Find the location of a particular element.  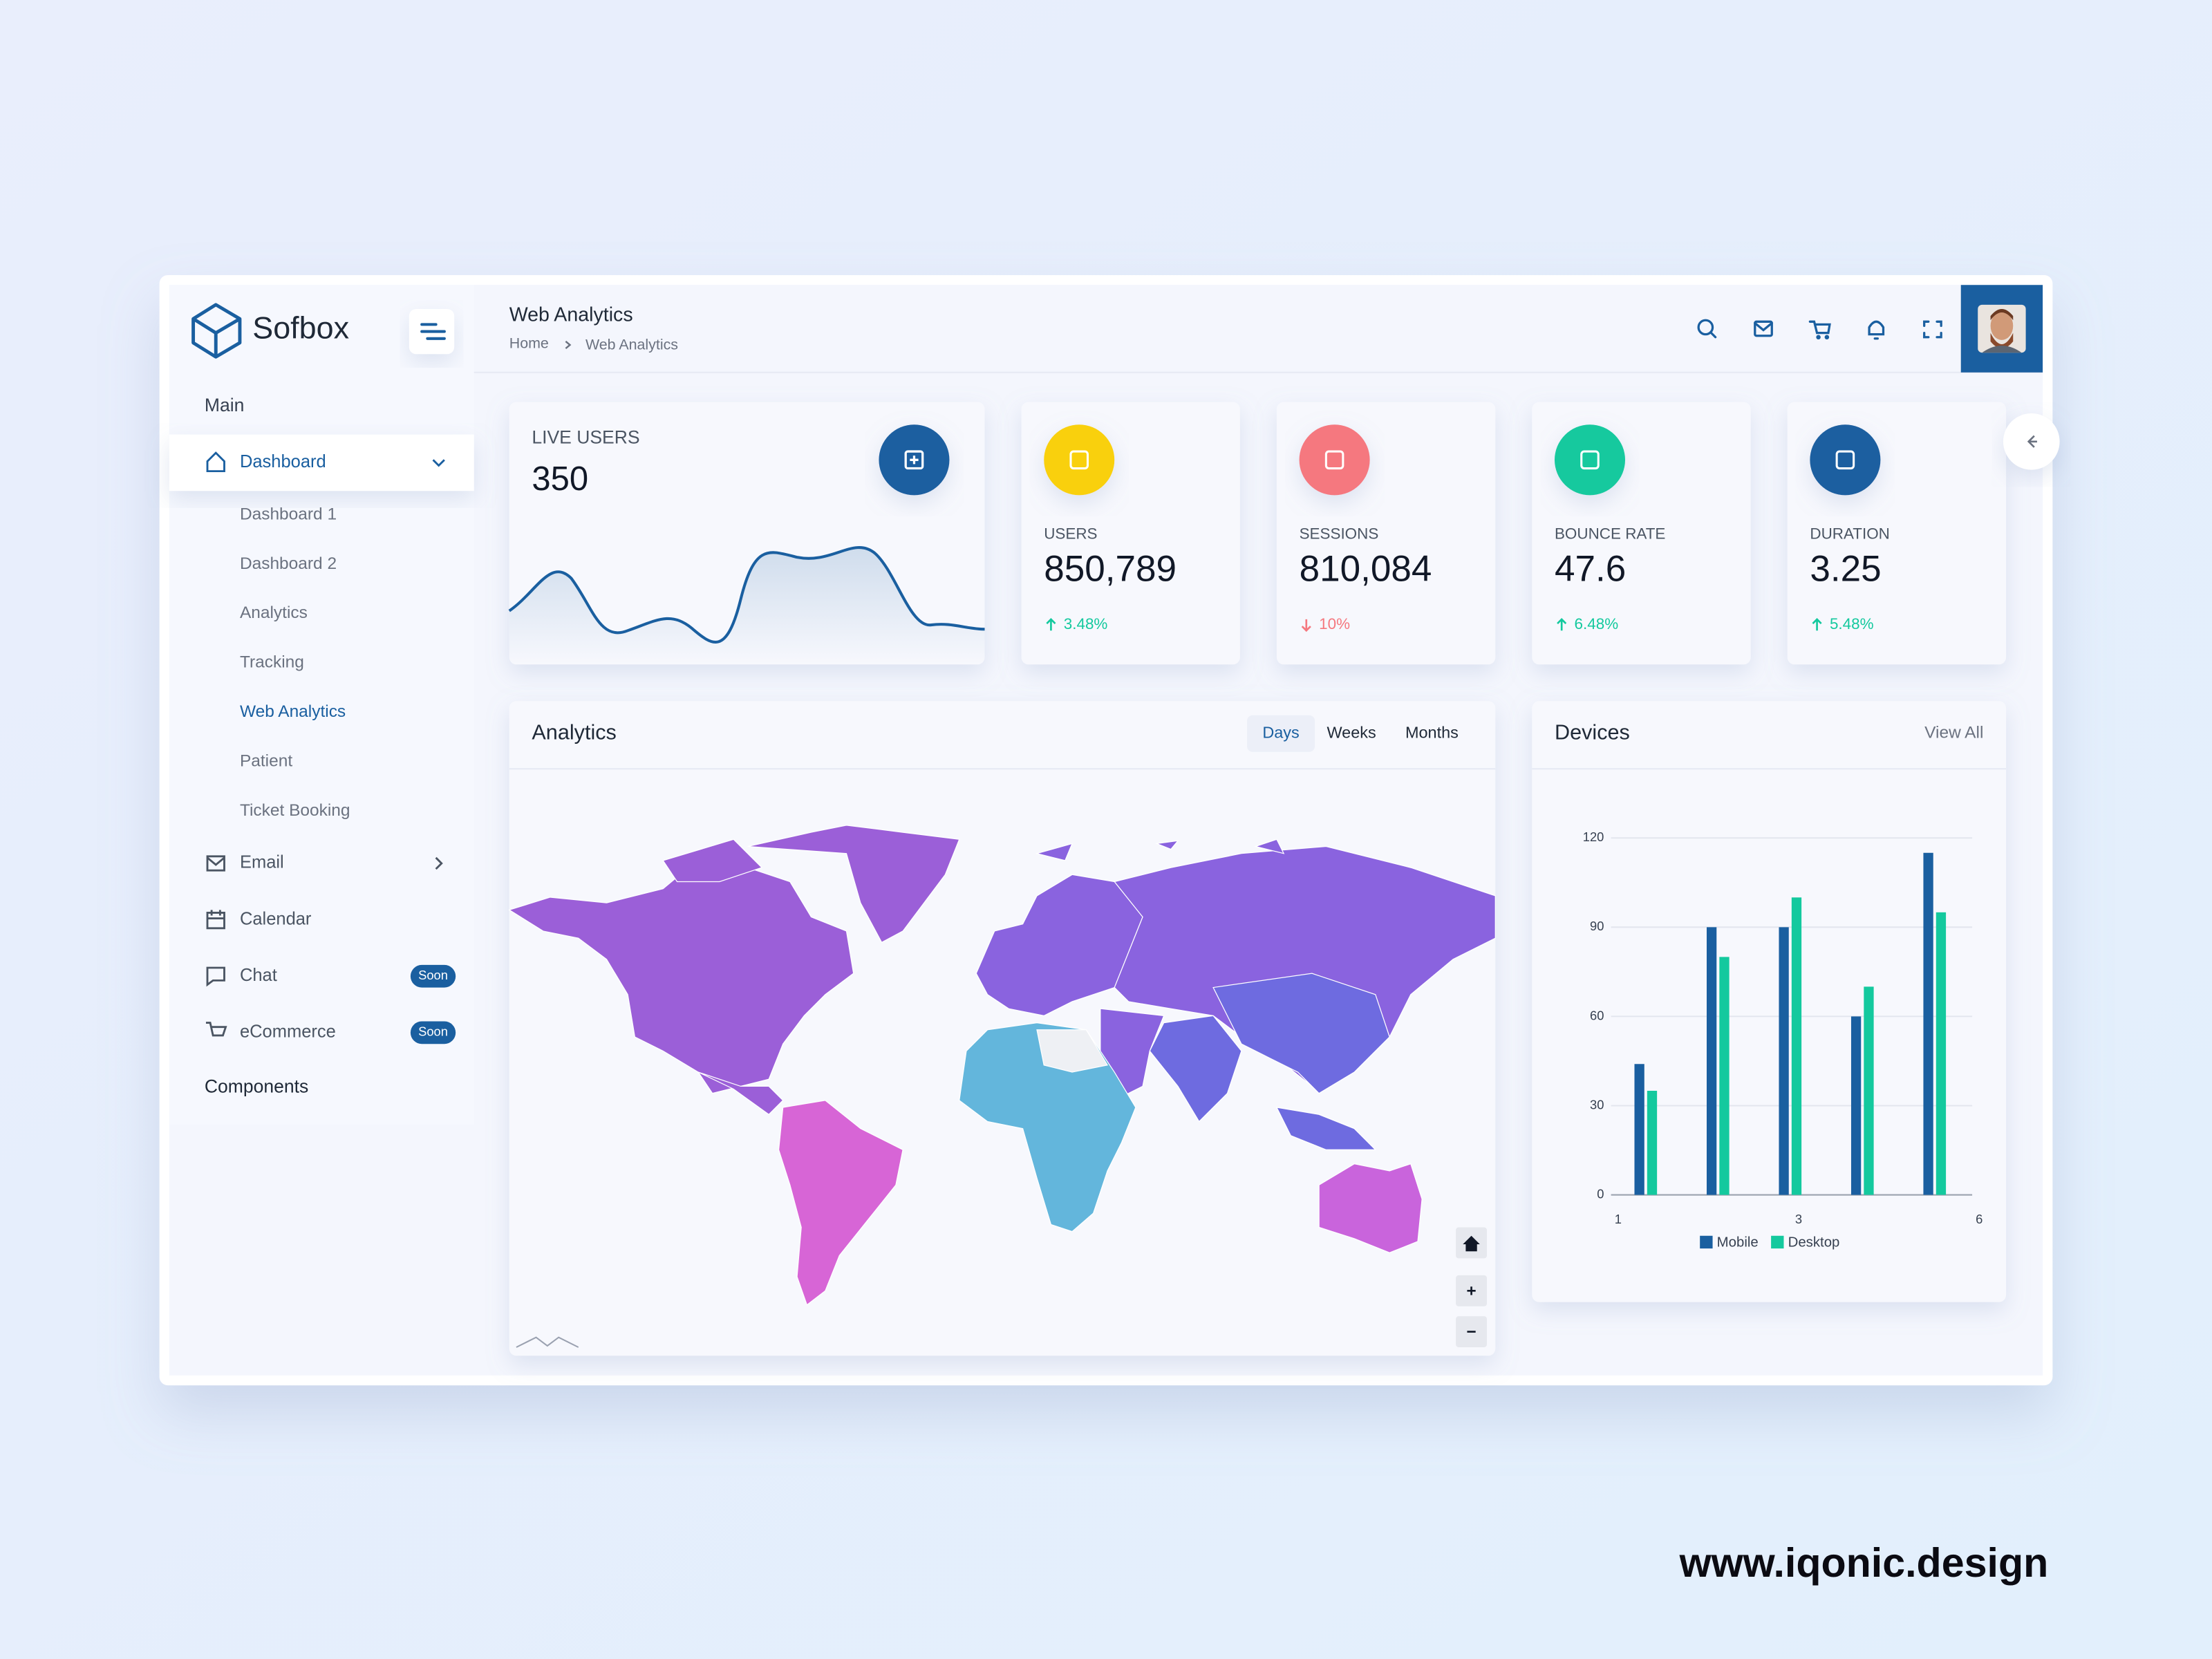

header is located at coordinates (1258, 329).